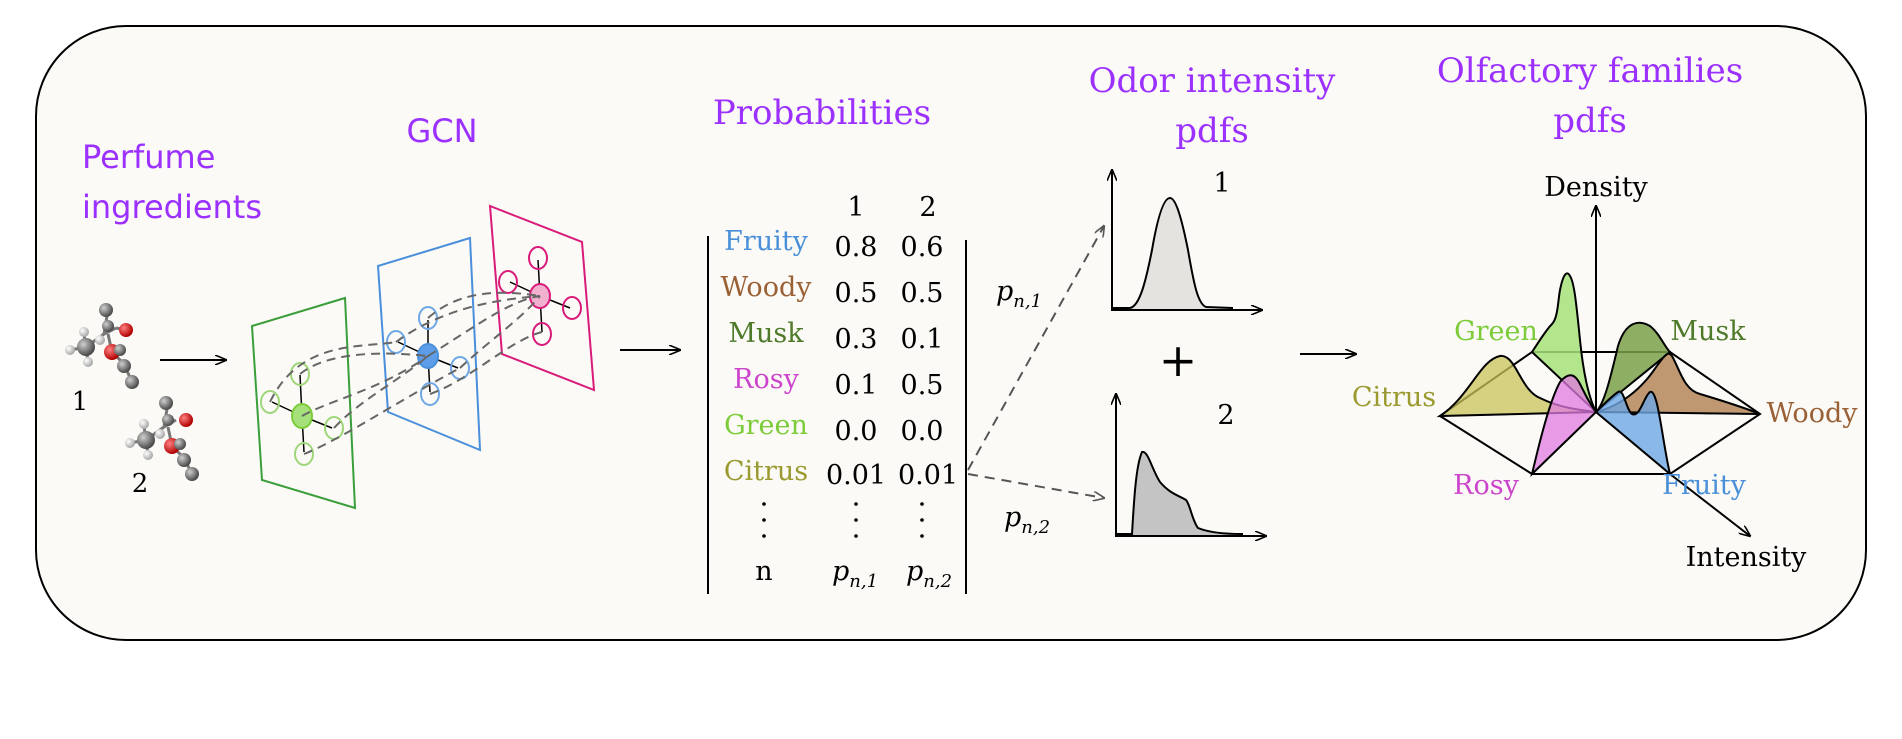  I want to click on density-label: Density, so click(1596, 187).